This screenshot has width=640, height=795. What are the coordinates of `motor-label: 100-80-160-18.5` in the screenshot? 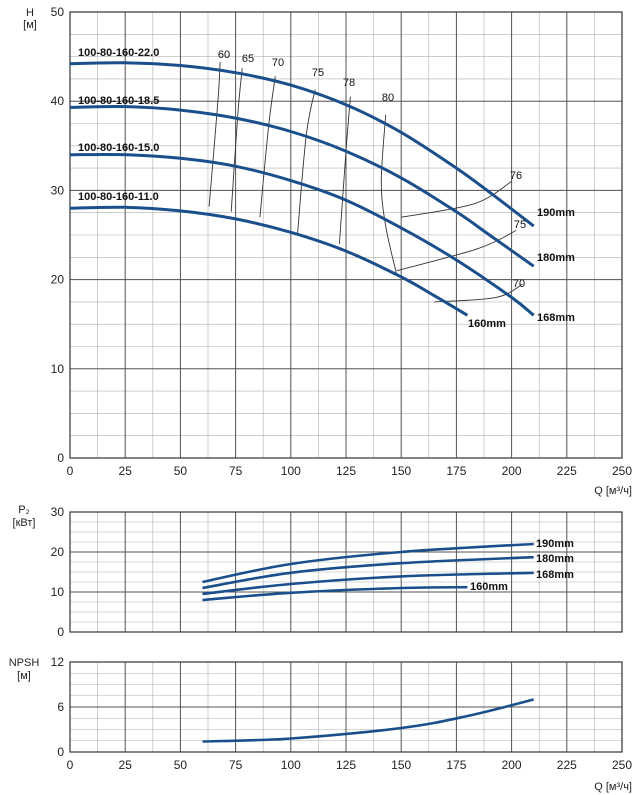 It's located at (118, 101).